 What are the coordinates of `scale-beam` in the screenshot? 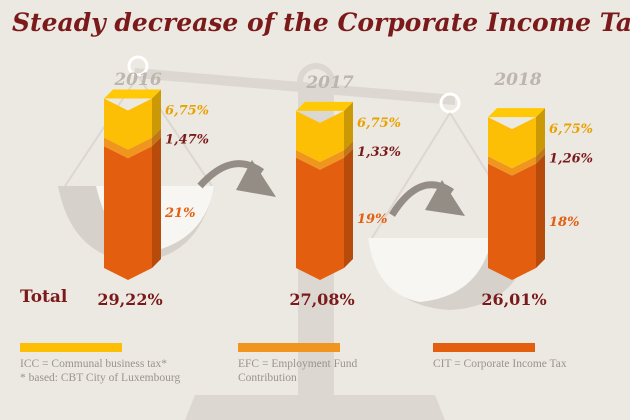 It's located at (295, 86).